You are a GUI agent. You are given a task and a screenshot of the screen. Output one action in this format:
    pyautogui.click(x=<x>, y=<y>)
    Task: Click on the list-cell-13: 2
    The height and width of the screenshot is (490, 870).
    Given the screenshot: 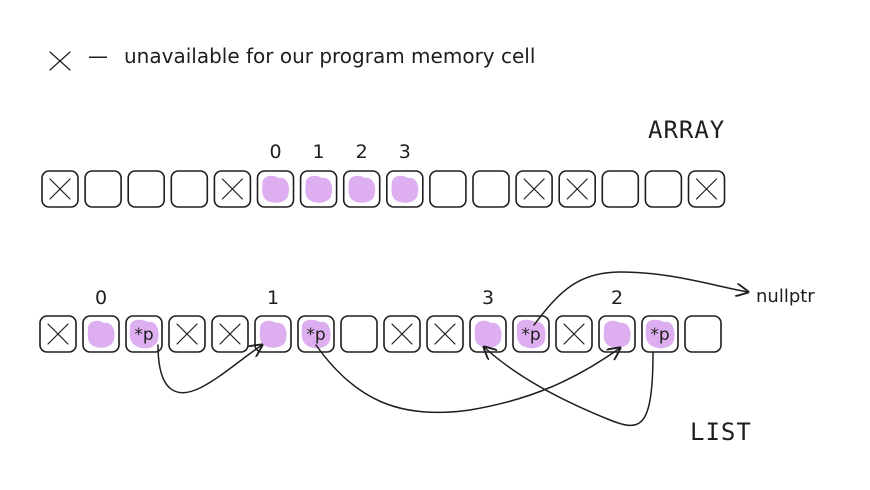 What is the action you would take?
    pyautogui.click(x=617, y=320)
    